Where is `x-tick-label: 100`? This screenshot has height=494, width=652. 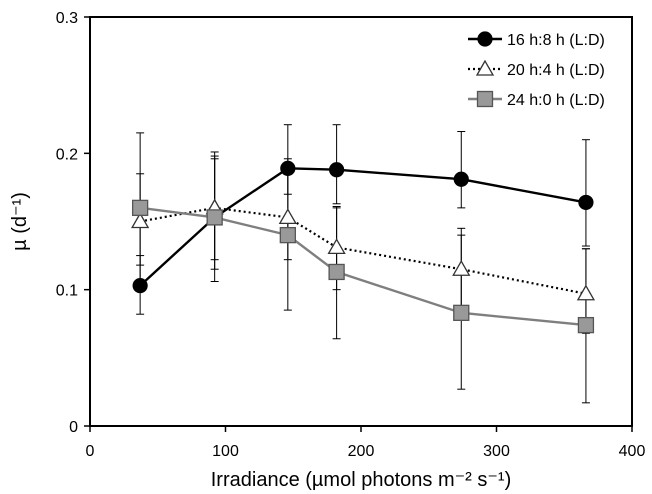 x-tick-label: 100 is located at coordinates (225, 451).